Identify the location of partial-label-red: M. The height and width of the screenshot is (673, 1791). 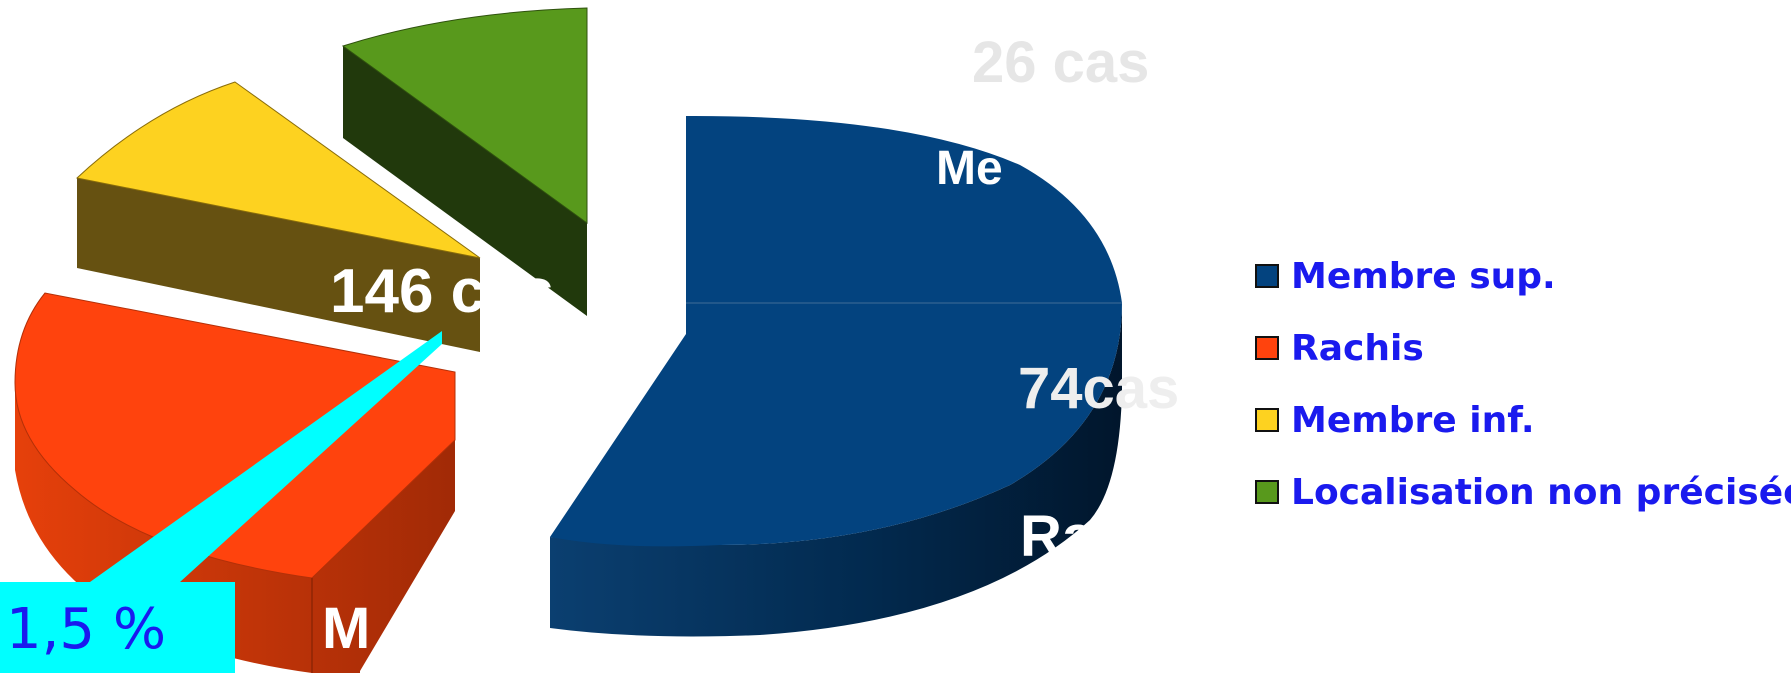
(346, 628).